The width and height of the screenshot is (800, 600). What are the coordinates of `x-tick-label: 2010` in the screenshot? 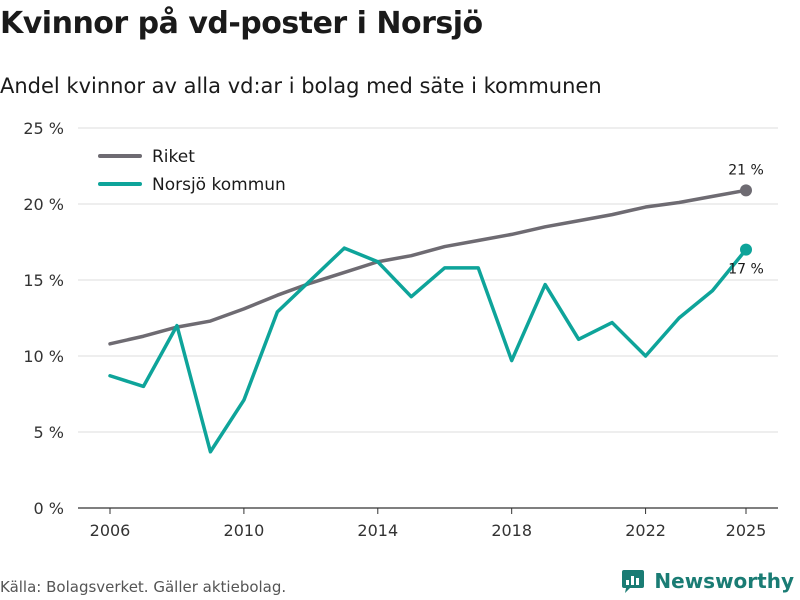 It's located at (244, 530).